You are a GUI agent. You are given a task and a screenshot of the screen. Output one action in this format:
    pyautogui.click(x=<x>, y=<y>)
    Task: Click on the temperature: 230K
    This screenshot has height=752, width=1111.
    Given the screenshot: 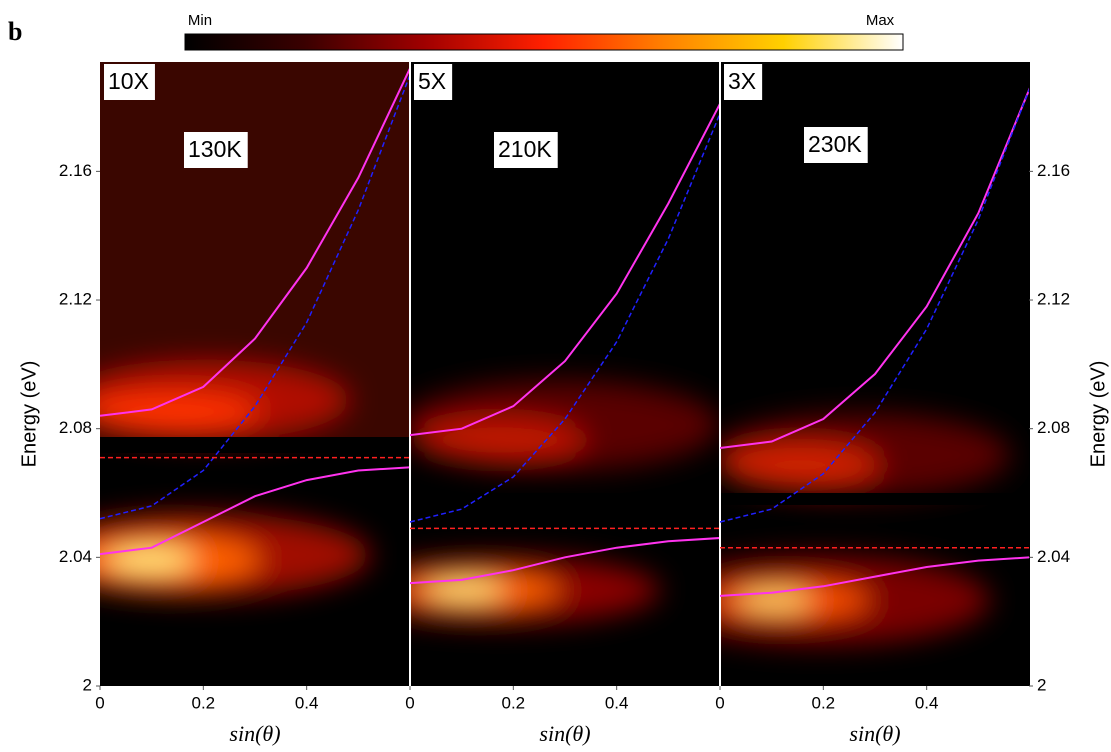 What is the action you would take?
    pyautogui.click(x=835, y=144)
    